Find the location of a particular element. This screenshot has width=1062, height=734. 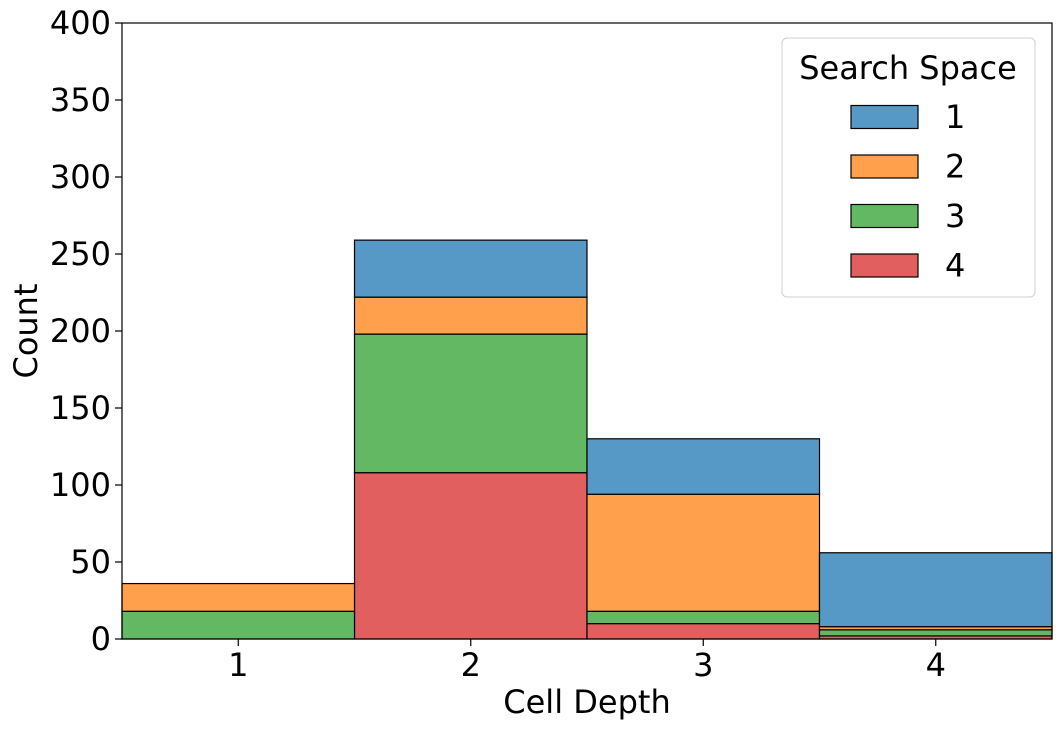

y-tick-label: 400 is located at coordinates (80, 23).